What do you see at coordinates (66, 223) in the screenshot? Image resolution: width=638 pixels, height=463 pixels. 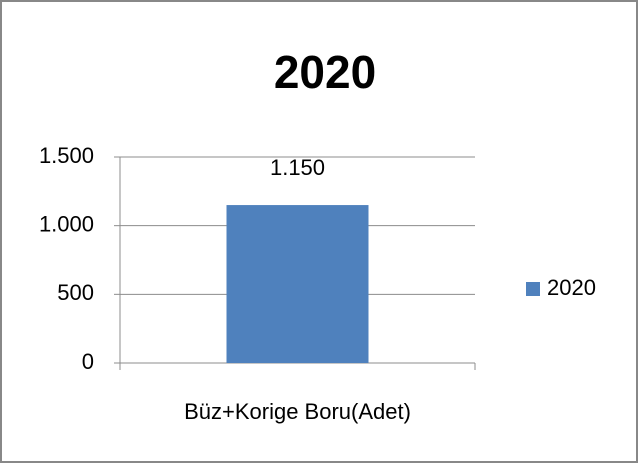 I see `y-tick-label: 1.000` at bounding box center [66, 223].